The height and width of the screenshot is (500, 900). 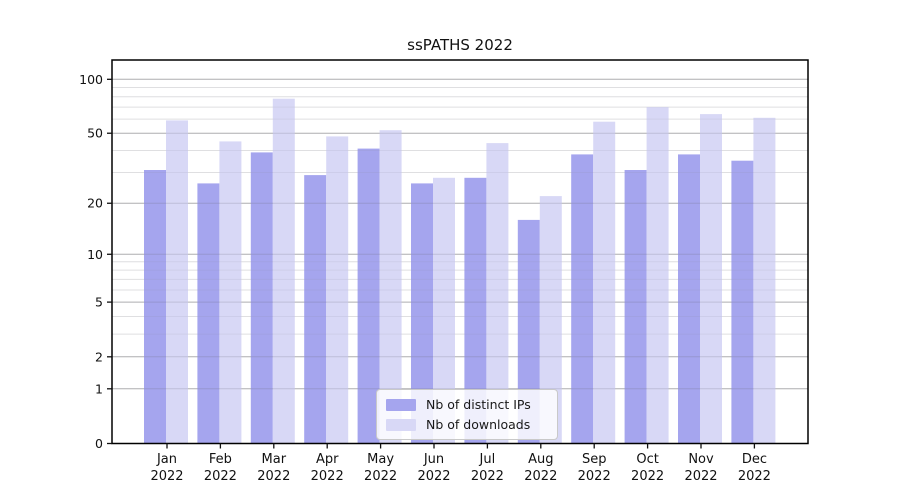 I want to click on bar-s0-m5, so click(x=422, y=313).